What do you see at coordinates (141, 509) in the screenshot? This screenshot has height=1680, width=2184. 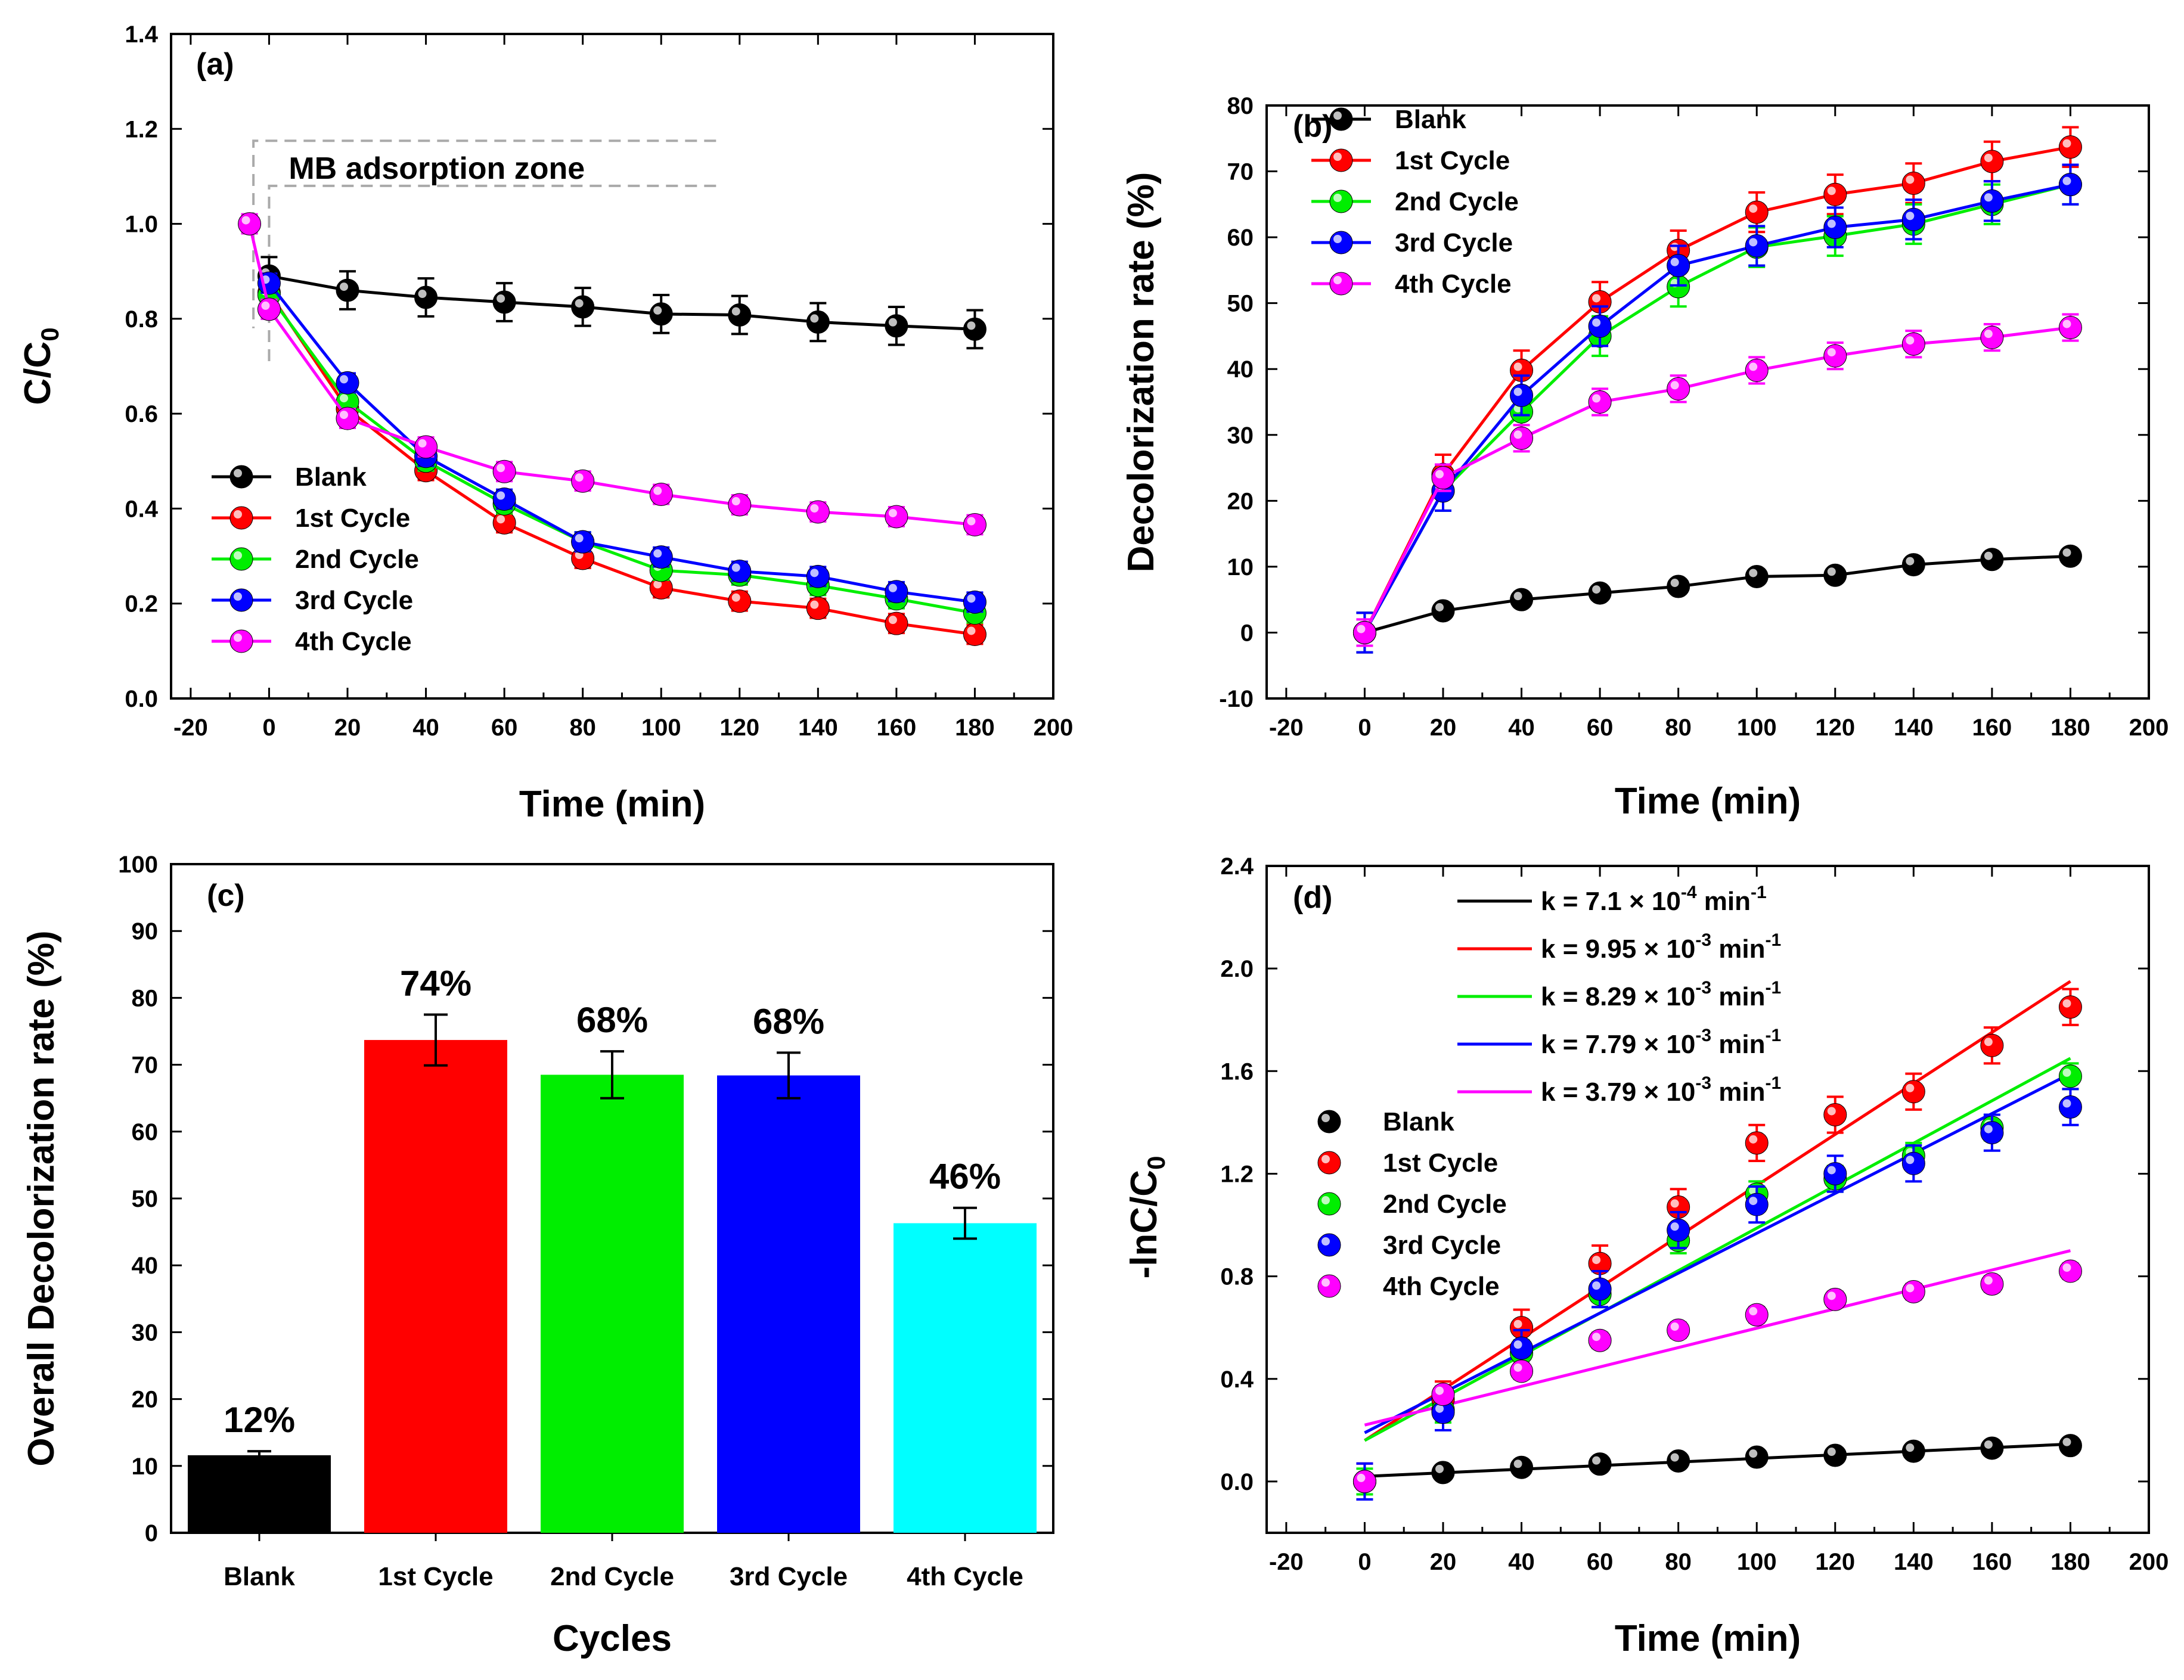 I see `y-tick-label: 0.4` at bounding box center [141, 509].